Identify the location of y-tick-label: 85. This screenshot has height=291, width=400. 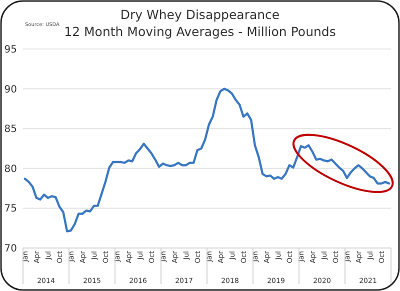
(10, 130).